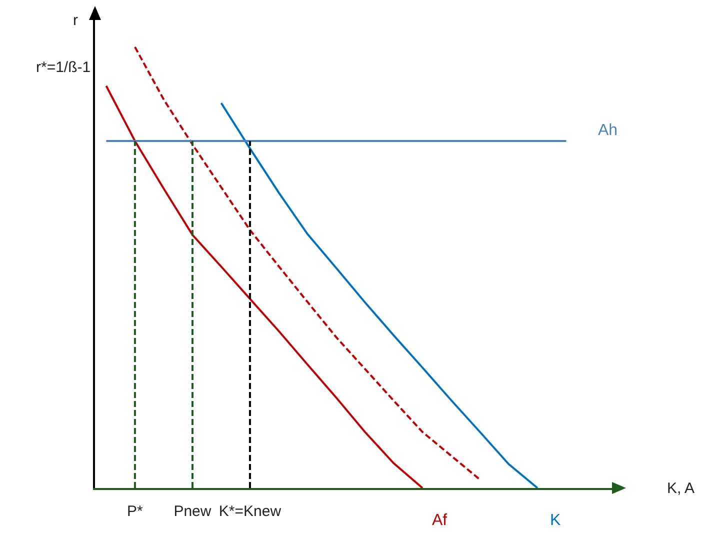  Describe the element at coordinates (193, 511) in the screenshot. I see `x-tick-label: Pnew` at that location.